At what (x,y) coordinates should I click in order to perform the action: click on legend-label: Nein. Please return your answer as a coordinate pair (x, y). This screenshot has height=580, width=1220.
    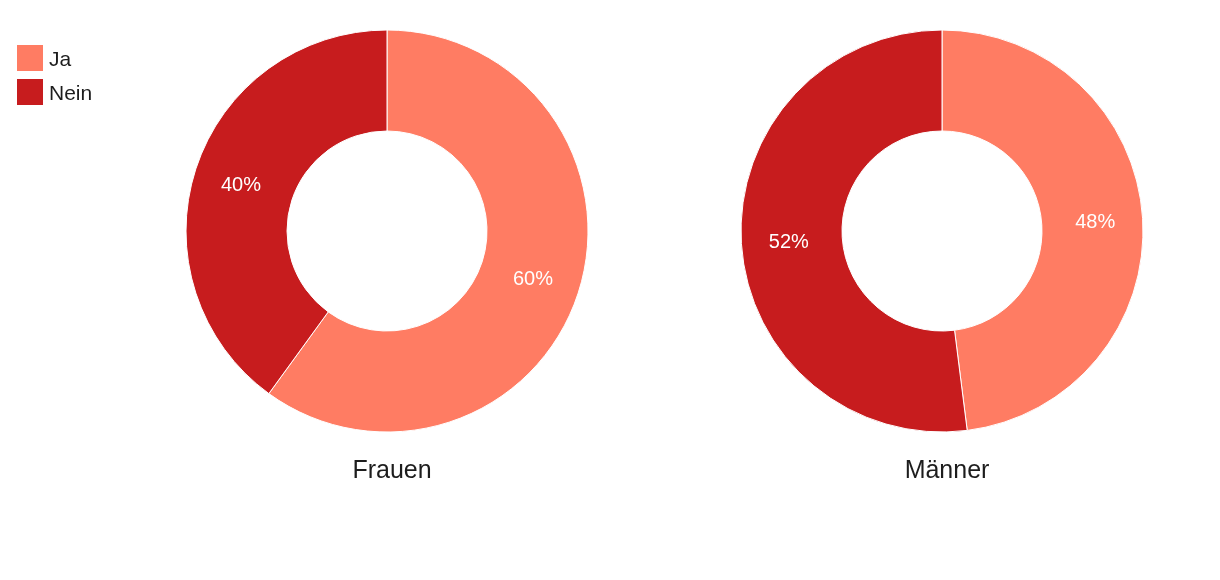
    Looking at the image, I should click on (71, 92).